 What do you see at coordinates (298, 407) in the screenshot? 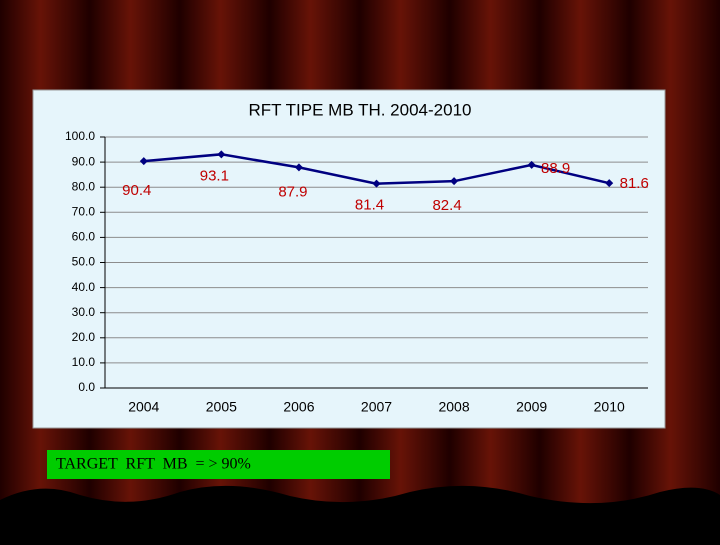
I see `x-tick-label: 2006` at bounding box center [298, 407].